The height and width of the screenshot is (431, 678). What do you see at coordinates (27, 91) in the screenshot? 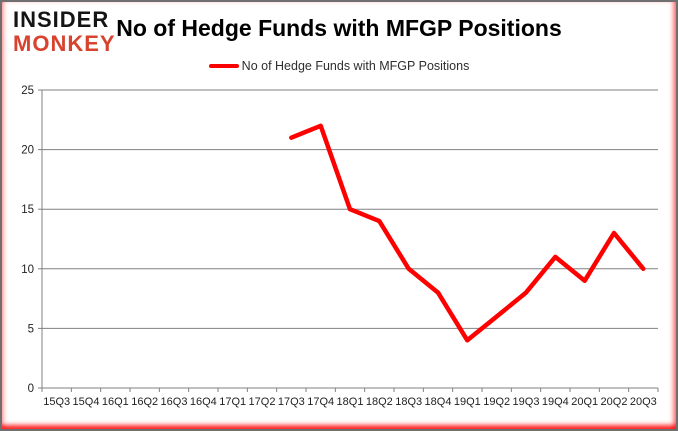
I see `y-axis-label: 25` at bounding box center [27, 91].